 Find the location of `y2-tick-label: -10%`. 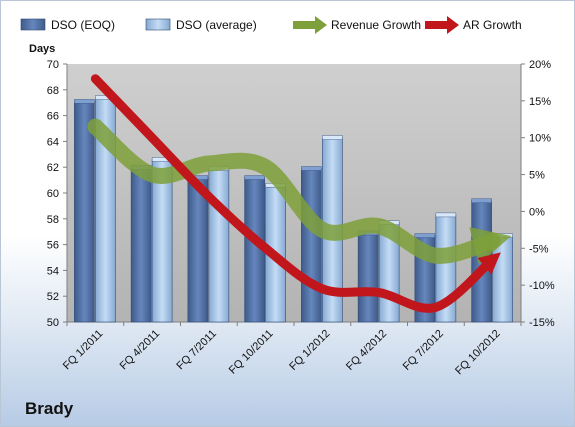

y2-tick-label: -10% is located at coordinates (542, 286).